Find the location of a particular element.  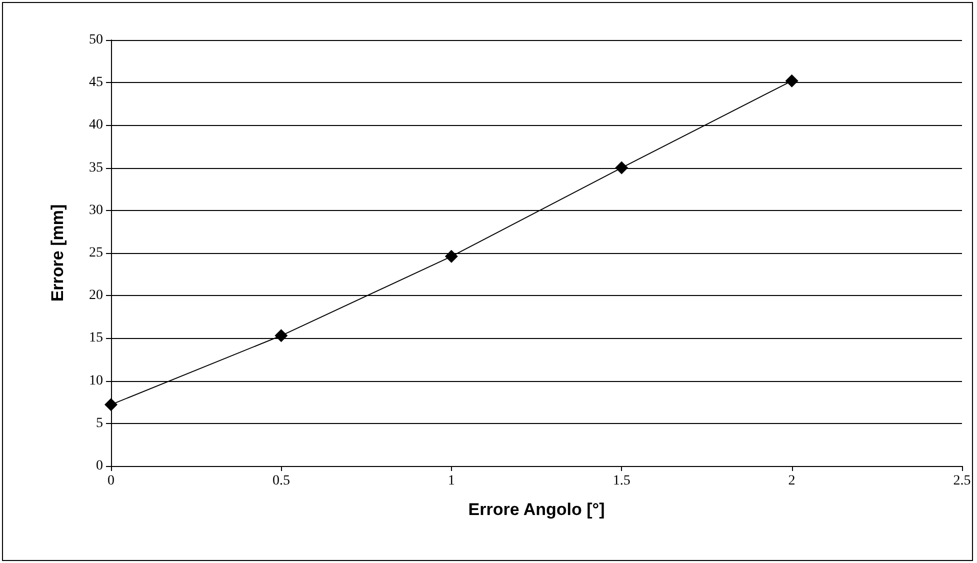

y-tick-label: 30 is located at coordinates (96, 210).